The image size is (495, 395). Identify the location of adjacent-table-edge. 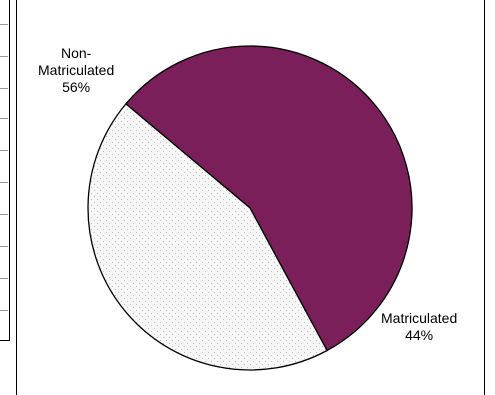
(5, 170).